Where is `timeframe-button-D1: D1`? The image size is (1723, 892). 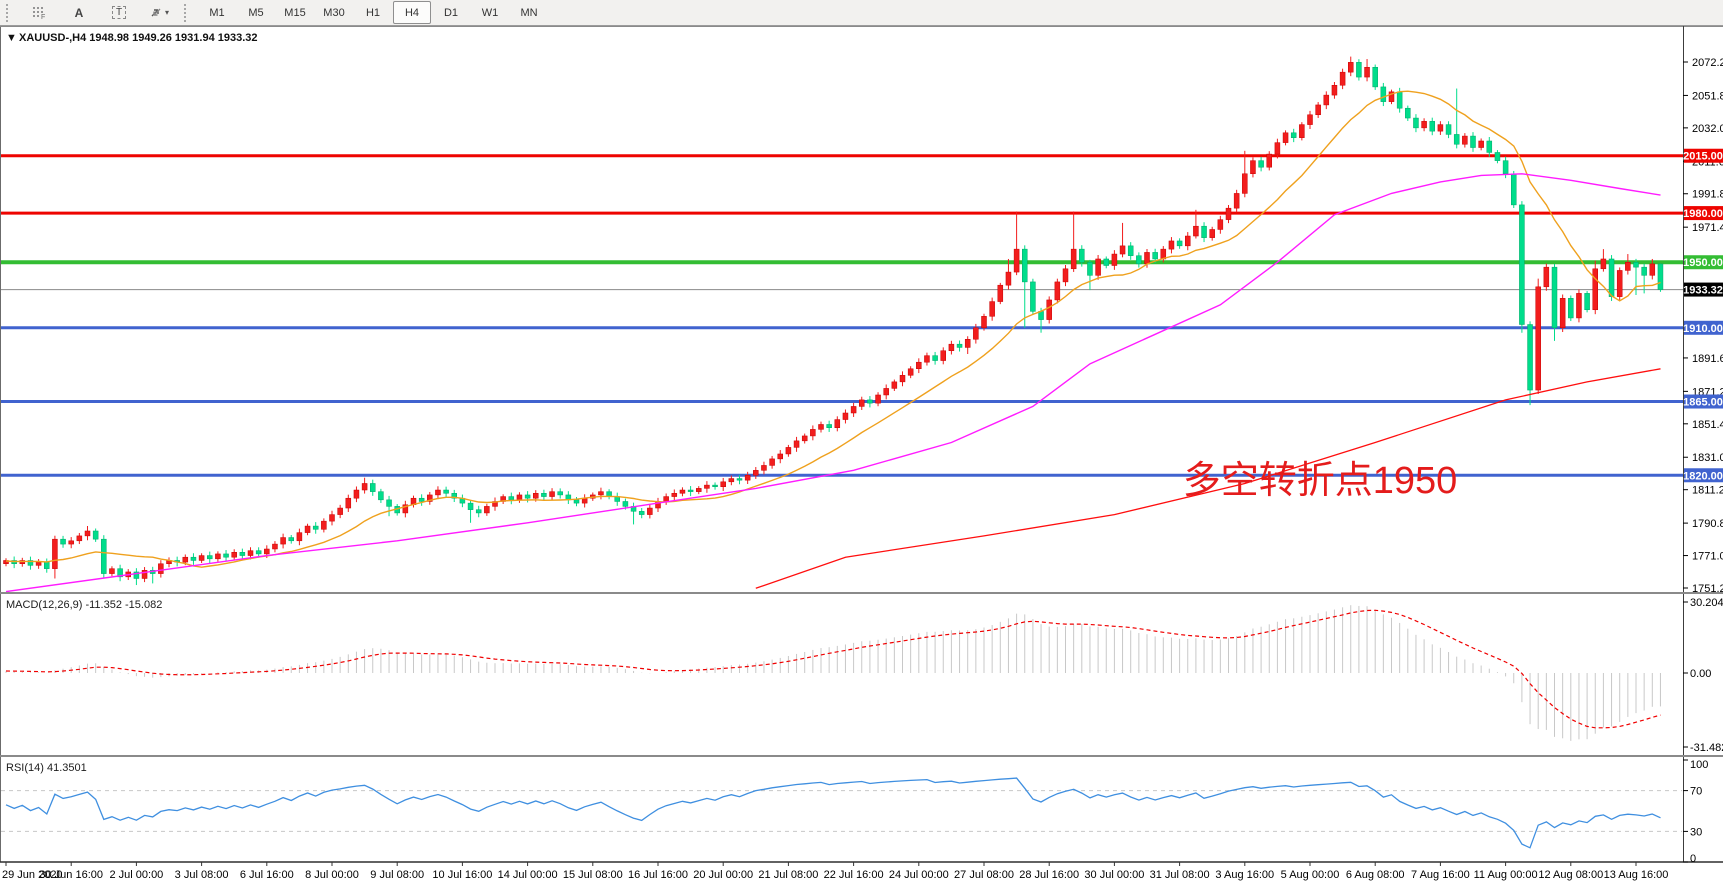 timeframe-button-D1: D1 is located at coordinates (451, 12).